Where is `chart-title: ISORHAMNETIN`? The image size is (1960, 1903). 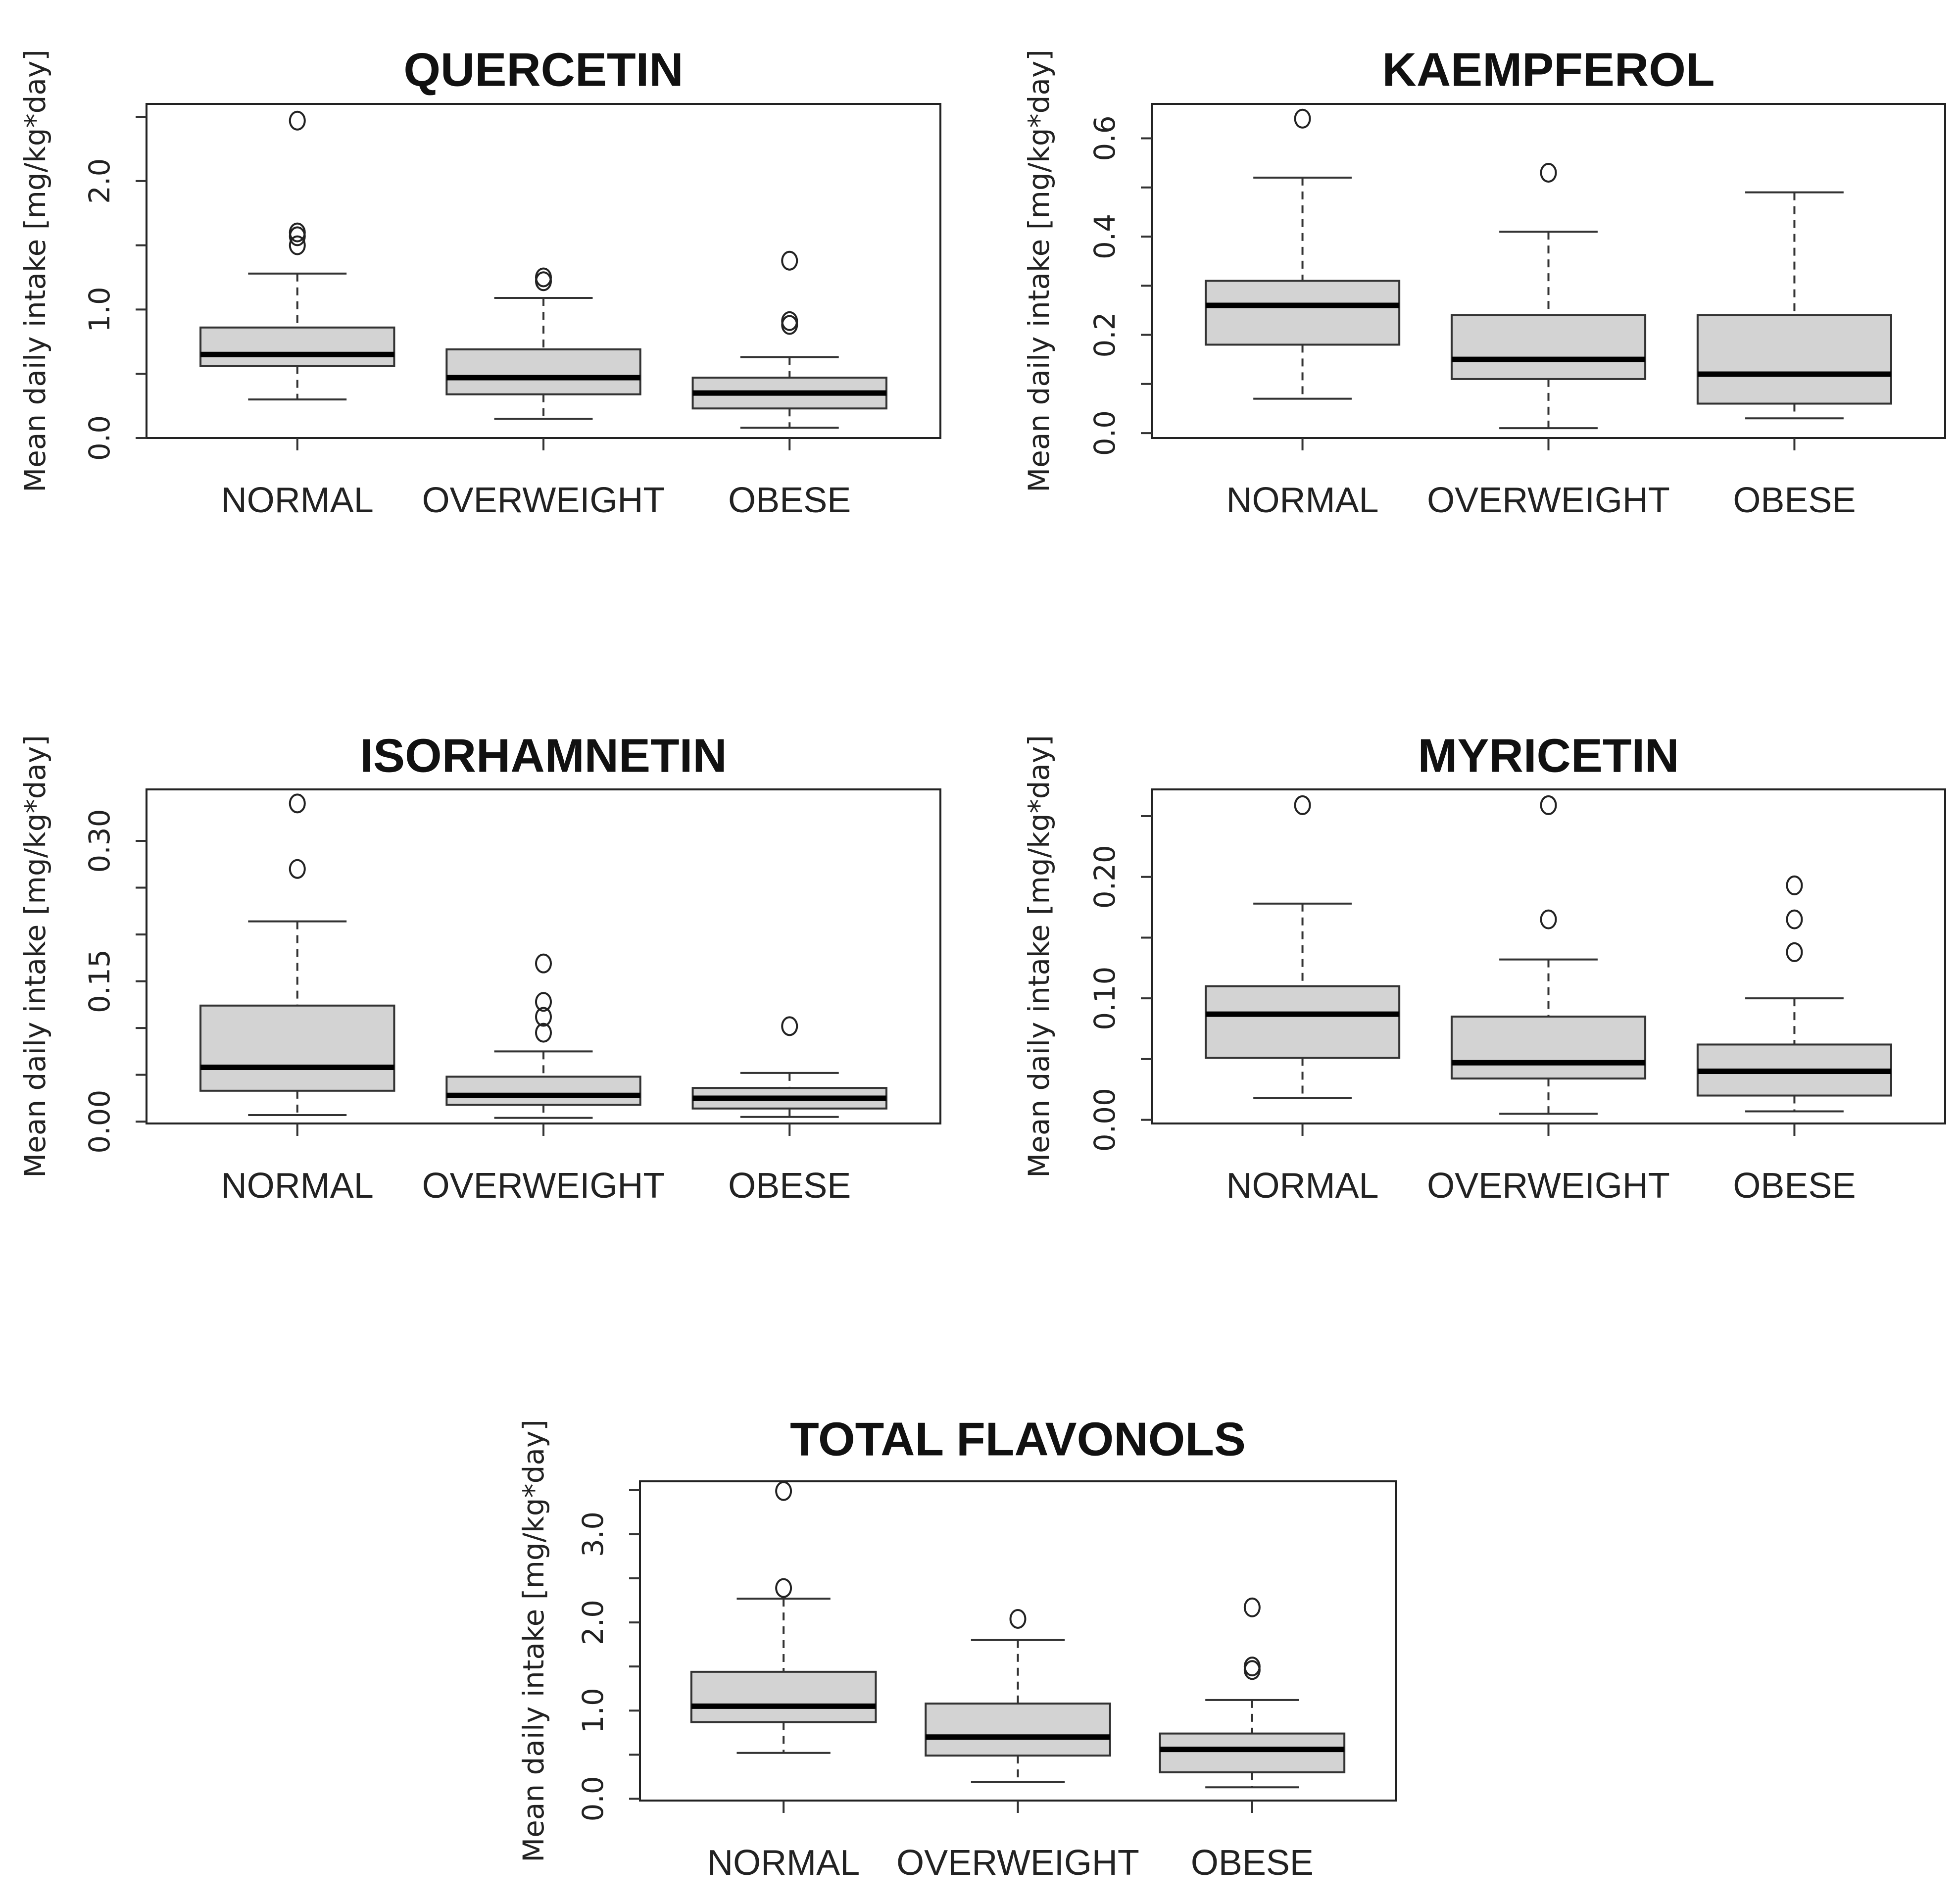 chart-title: ISORHAMNETIN is located at coordinates (543, 755).